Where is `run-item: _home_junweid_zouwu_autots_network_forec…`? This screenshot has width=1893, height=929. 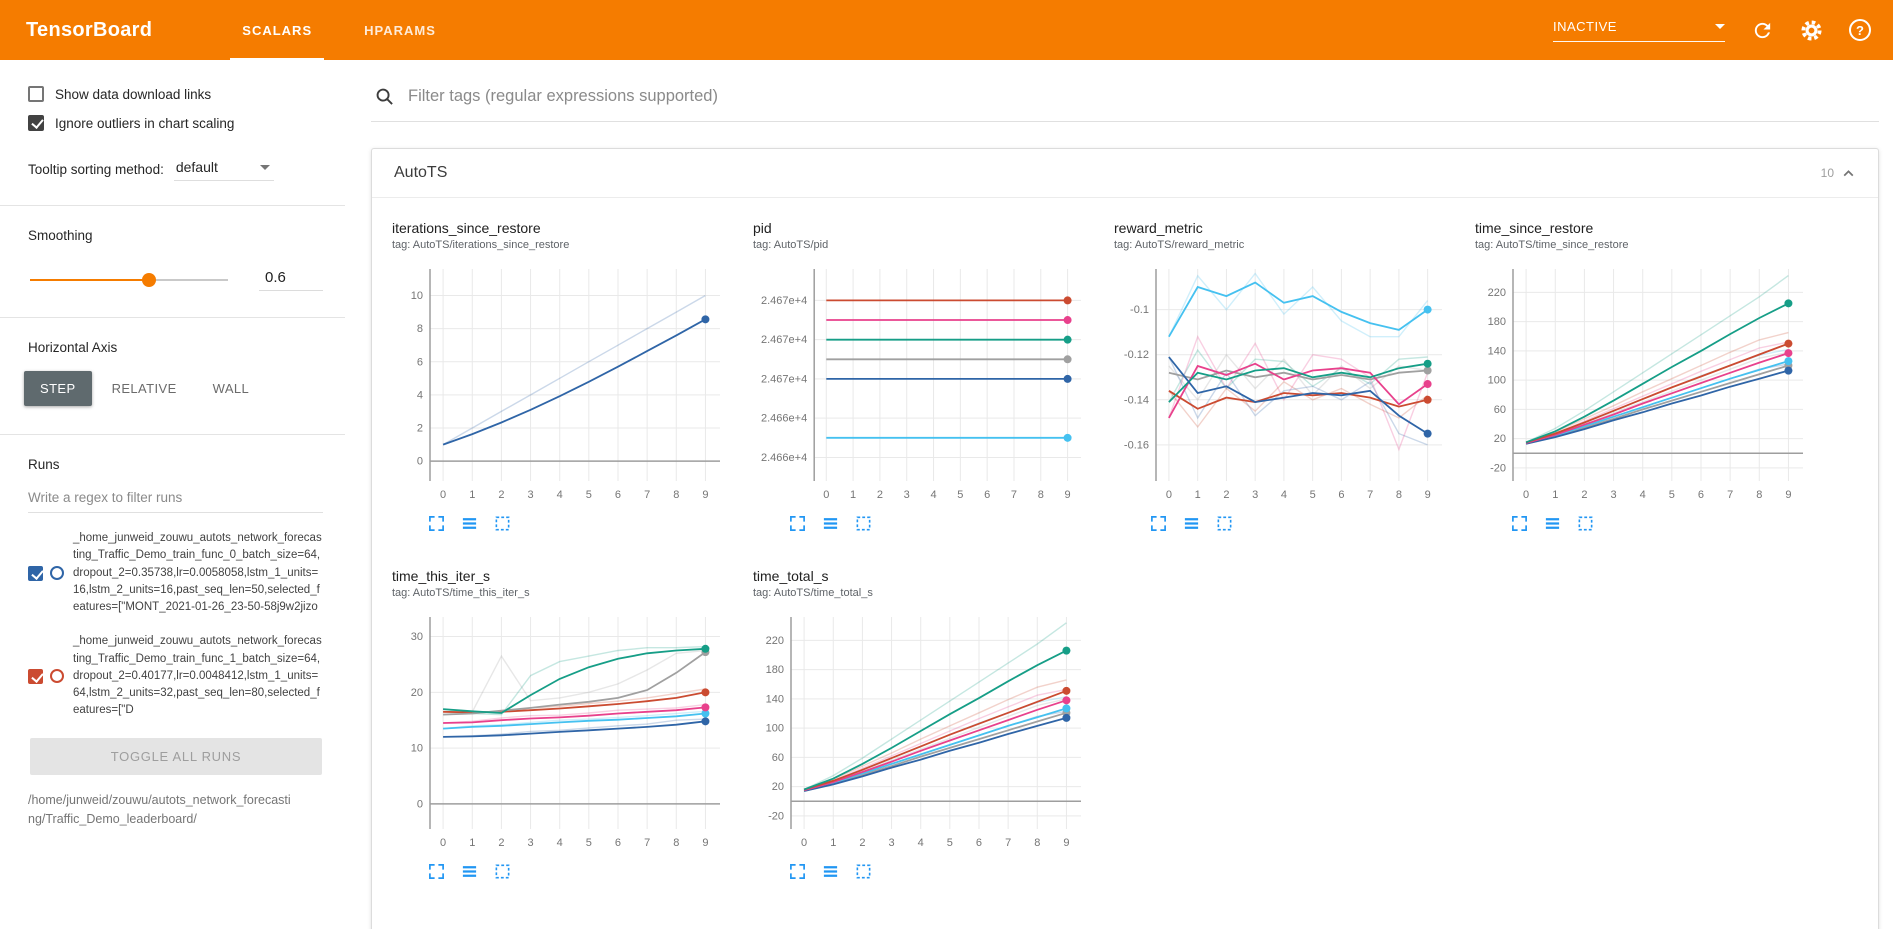 run-item: _home_junweid_zouwu_autots_network_forec… is located at coordinates (175, 573).